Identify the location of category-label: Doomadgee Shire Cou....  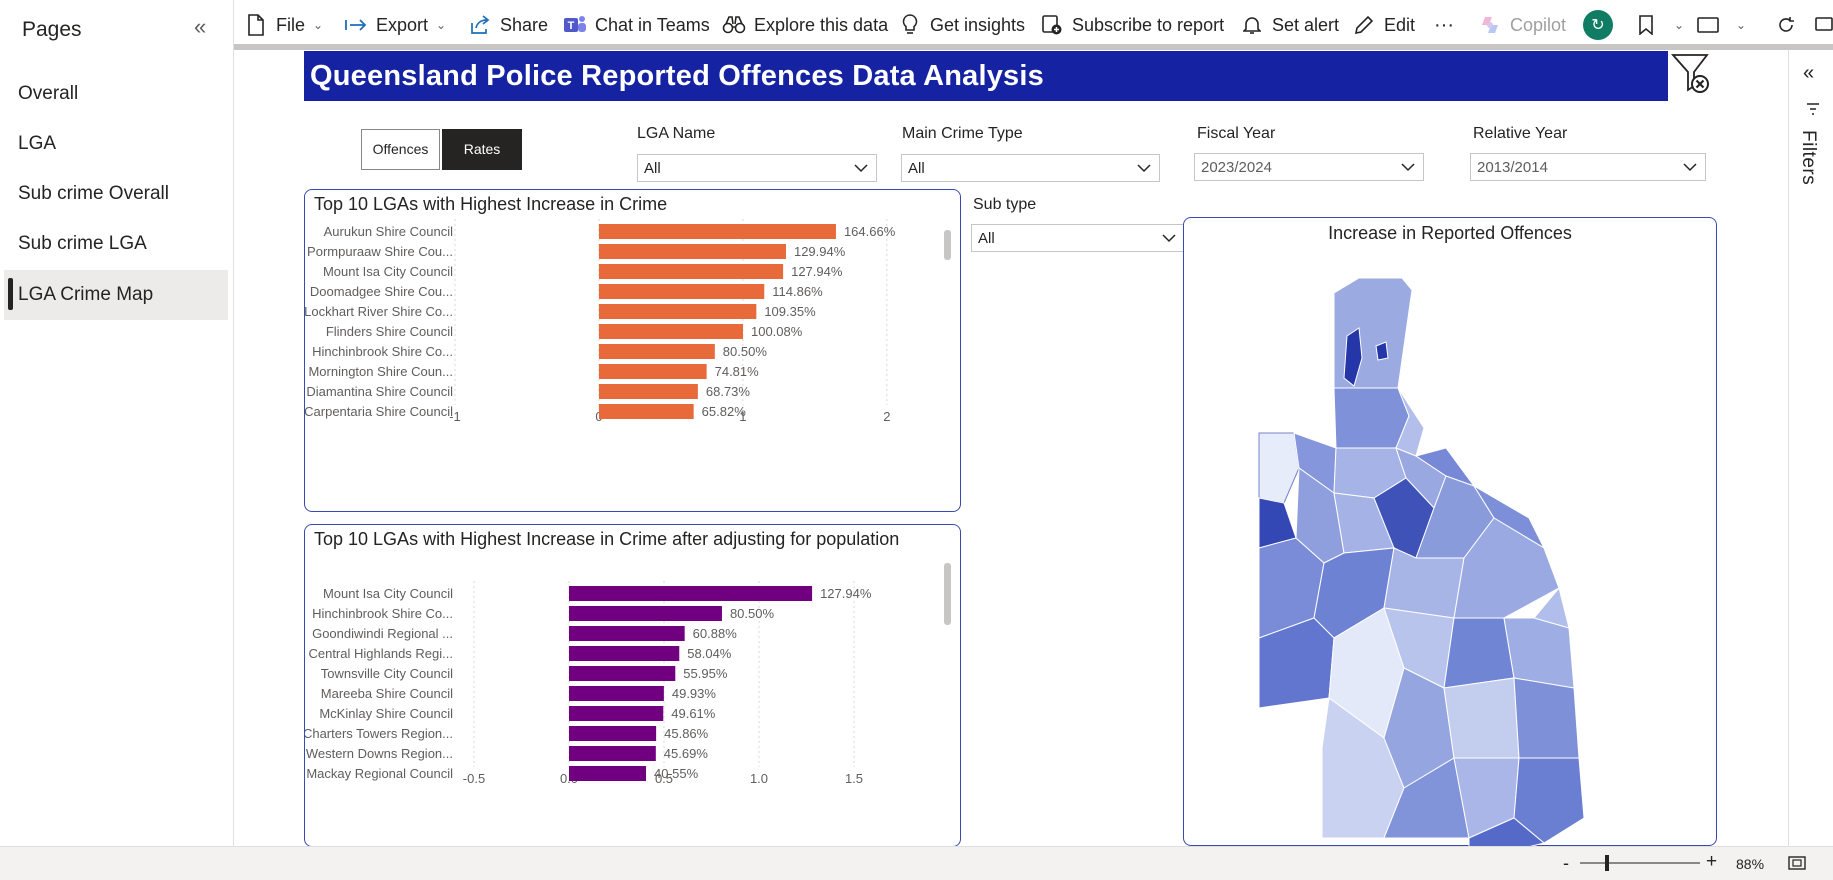
(381, 291).